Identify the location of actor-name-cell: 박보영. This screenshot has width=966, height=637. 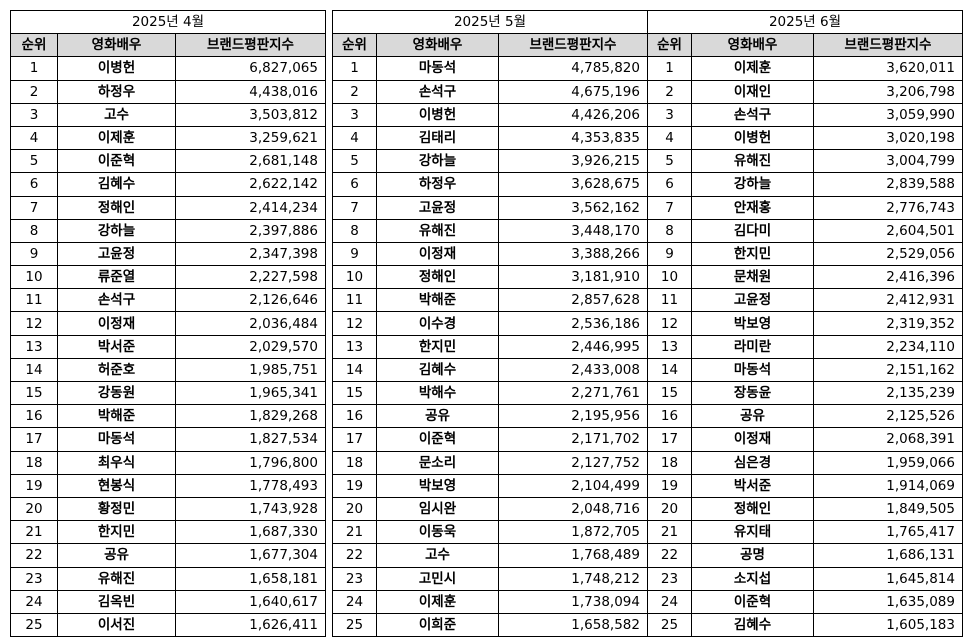
(752, 323).